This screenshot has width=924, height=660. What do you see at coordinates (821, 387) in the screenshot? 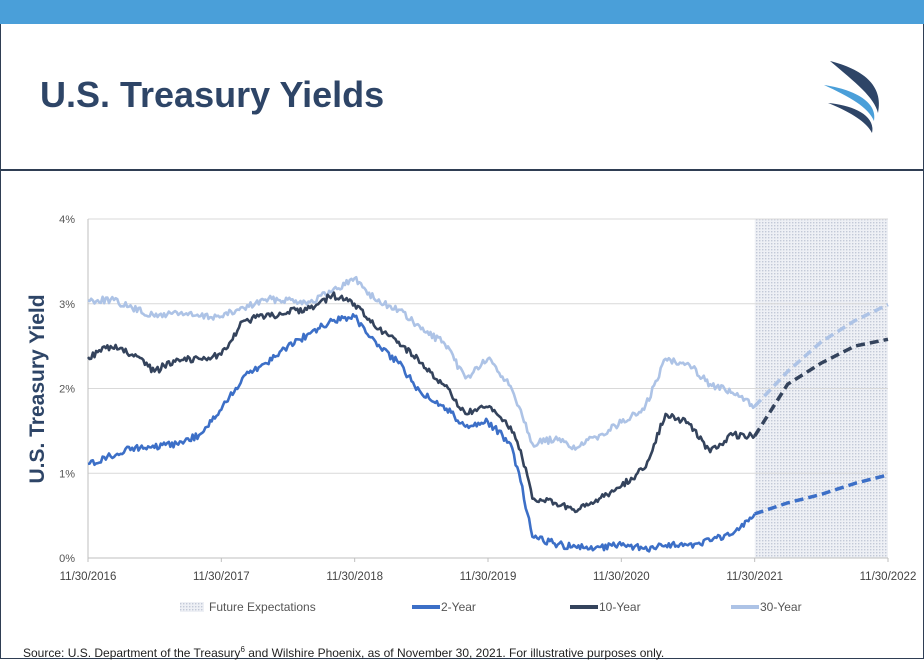
I see `expectation-line-10-year` at bounding box center [821, 387].